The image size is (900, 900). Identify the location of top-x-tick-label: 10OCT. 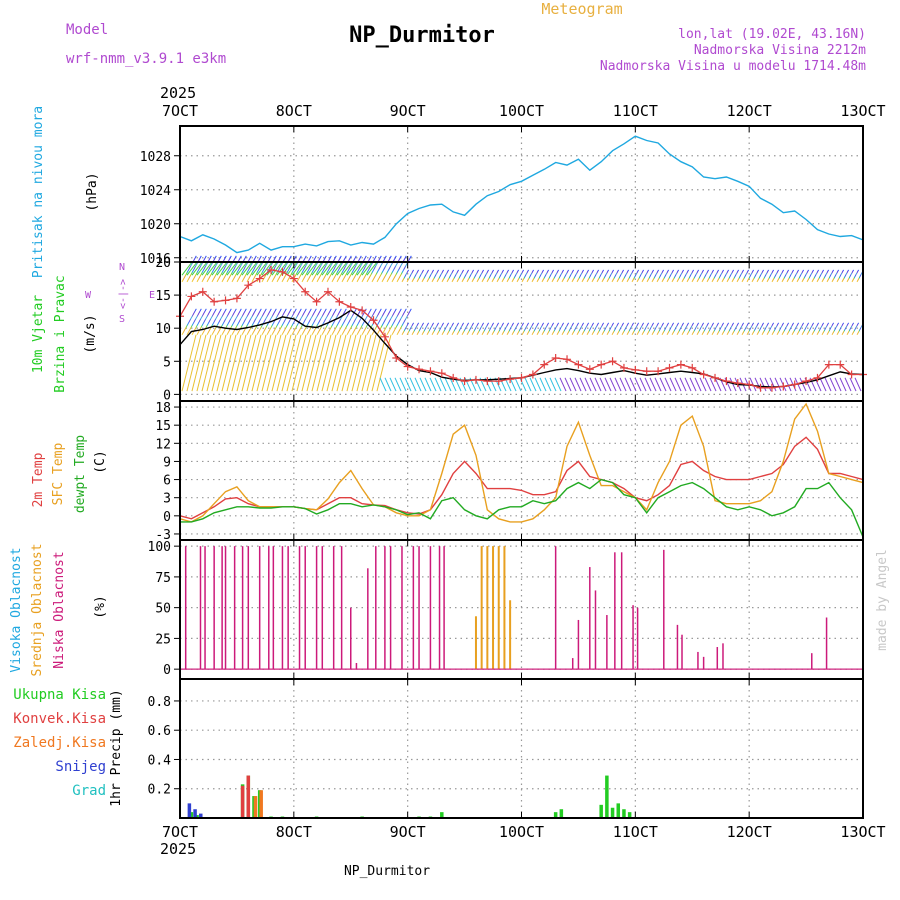
(521, 111).